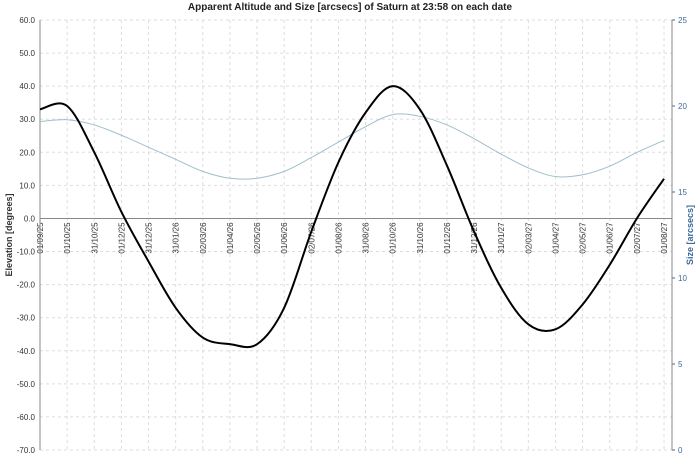  What do you see at coordinates (121, 238) in the screenshot?
I see `x-tick-label: 01/12/25` at bounding box center [121, 238].